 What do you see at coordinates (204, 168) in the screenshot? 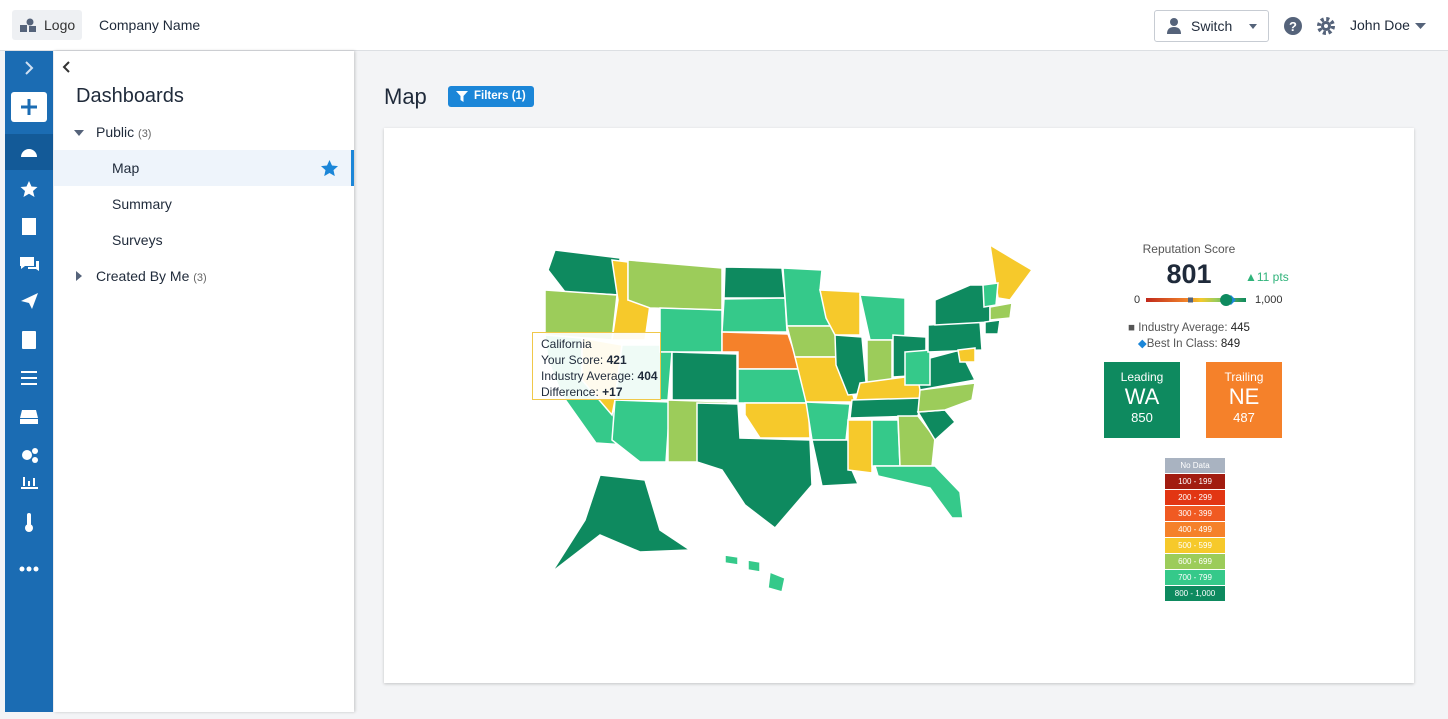
I see `selected-row` at bounding box center [204, 168].